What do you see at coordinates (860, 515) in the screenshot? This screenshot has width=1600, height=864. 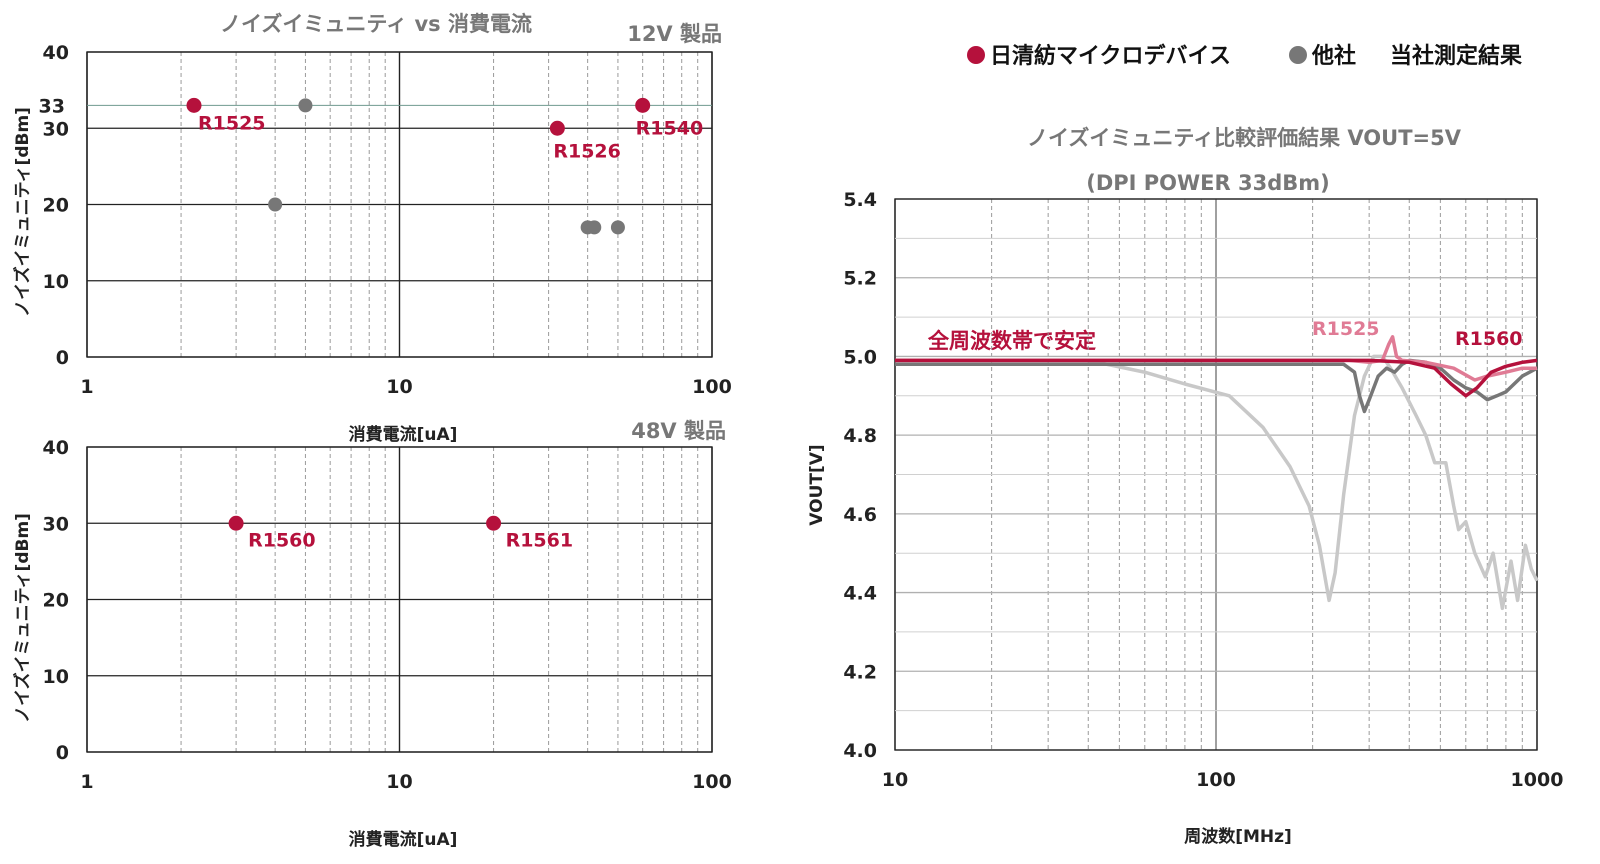 I see `chart3-ytick-label: 4.6` at bounding box center [860, 515].